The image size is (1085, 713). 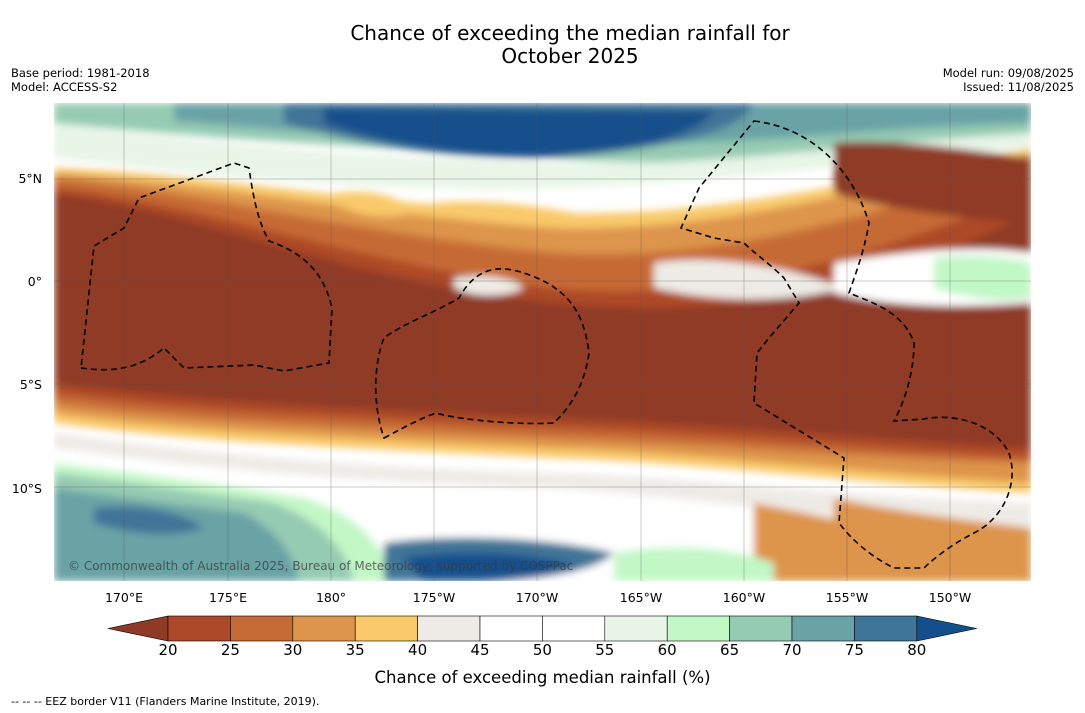 I want to click on colorbar-extend-low, so click(x=138, y=628).